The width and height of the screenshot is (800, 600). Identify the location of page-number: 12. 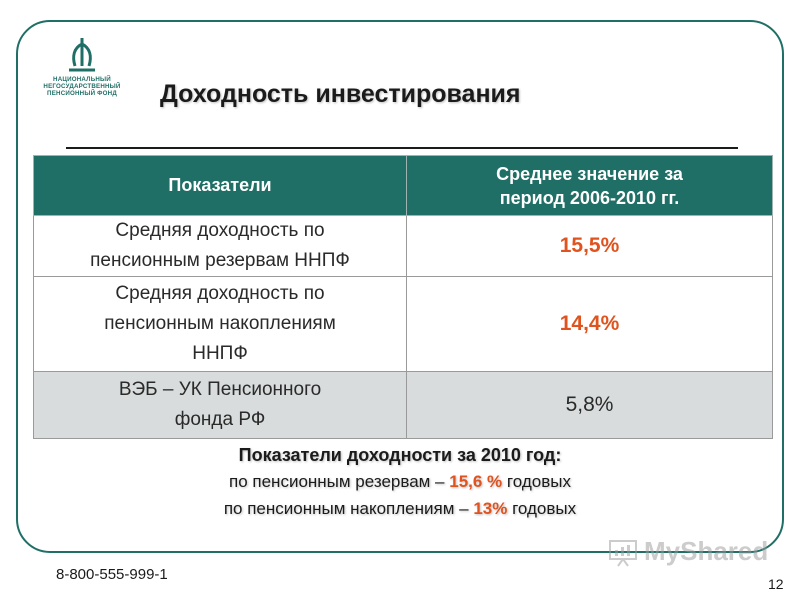
(776, 584).